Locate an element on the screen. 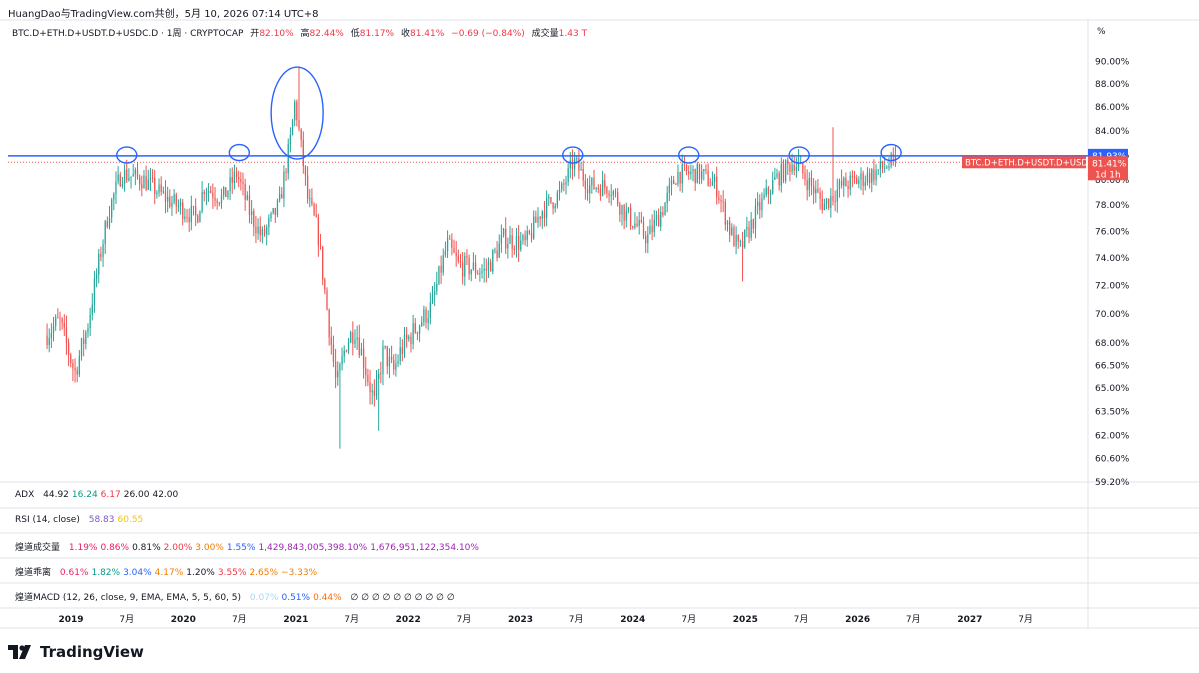 This screenshot has height=673, width=1199. x-tick-label: 7月 is located at coordinates (913, 619).